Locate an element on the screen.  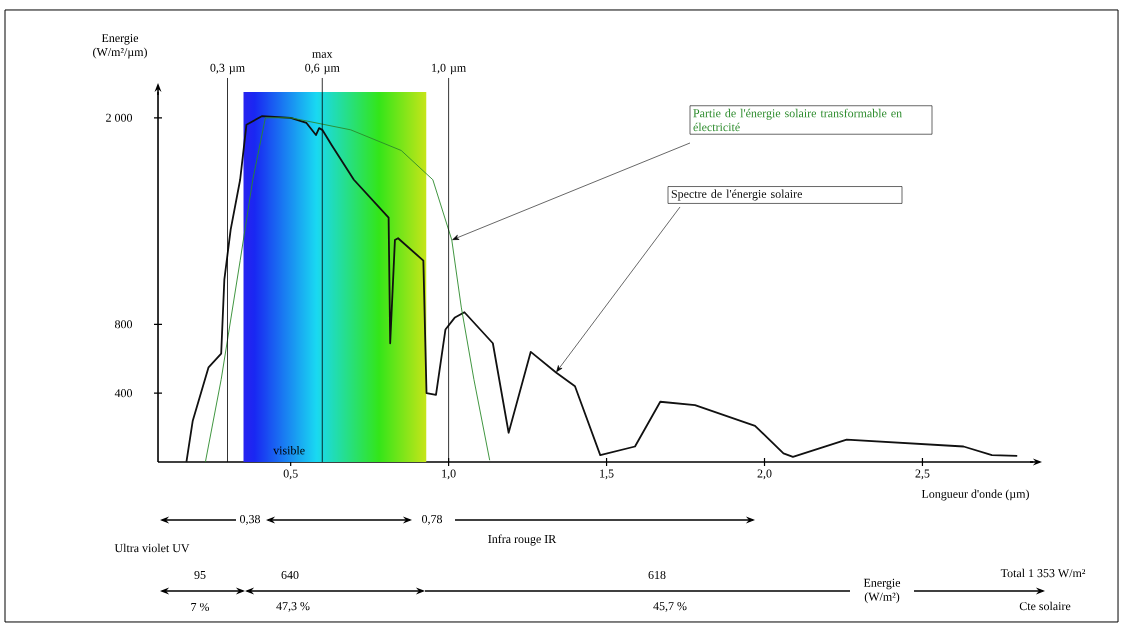
y-tick-label: 400 is located at coordinates (123, 393).